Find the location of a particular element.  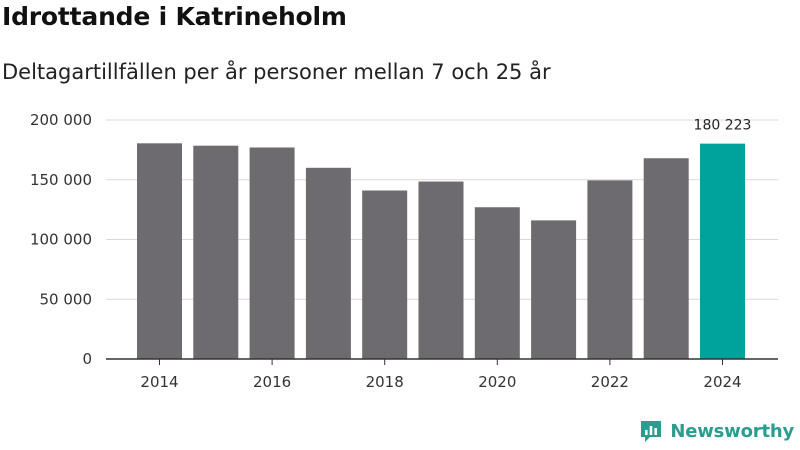

newsworthy-logo: Newsworthy is located at coordinates (716, 431).